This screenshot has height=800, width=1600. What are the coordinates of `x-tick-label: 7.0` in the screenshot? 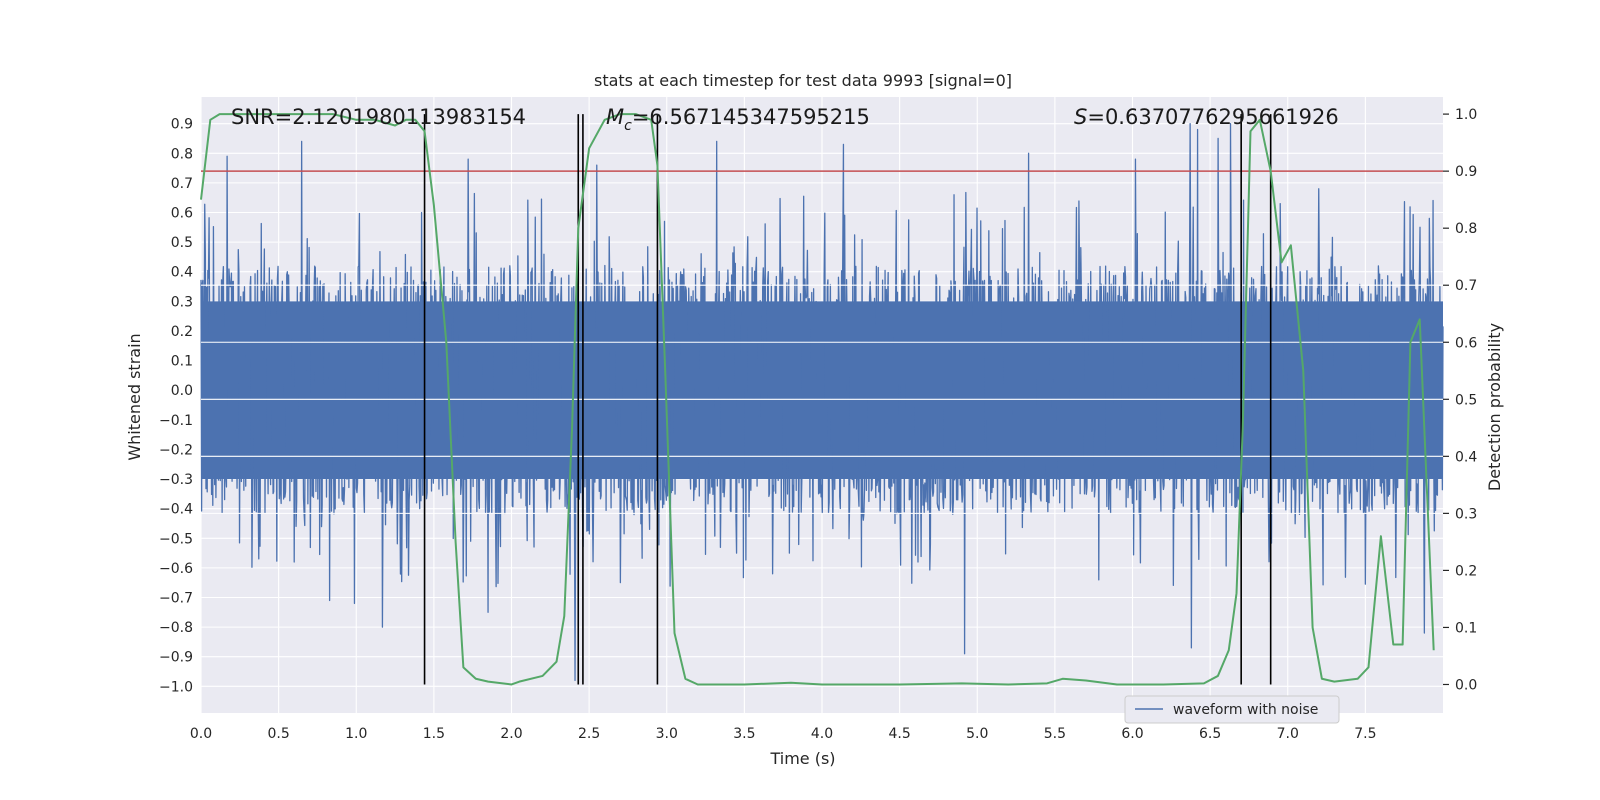 It's located at (1288, 734).